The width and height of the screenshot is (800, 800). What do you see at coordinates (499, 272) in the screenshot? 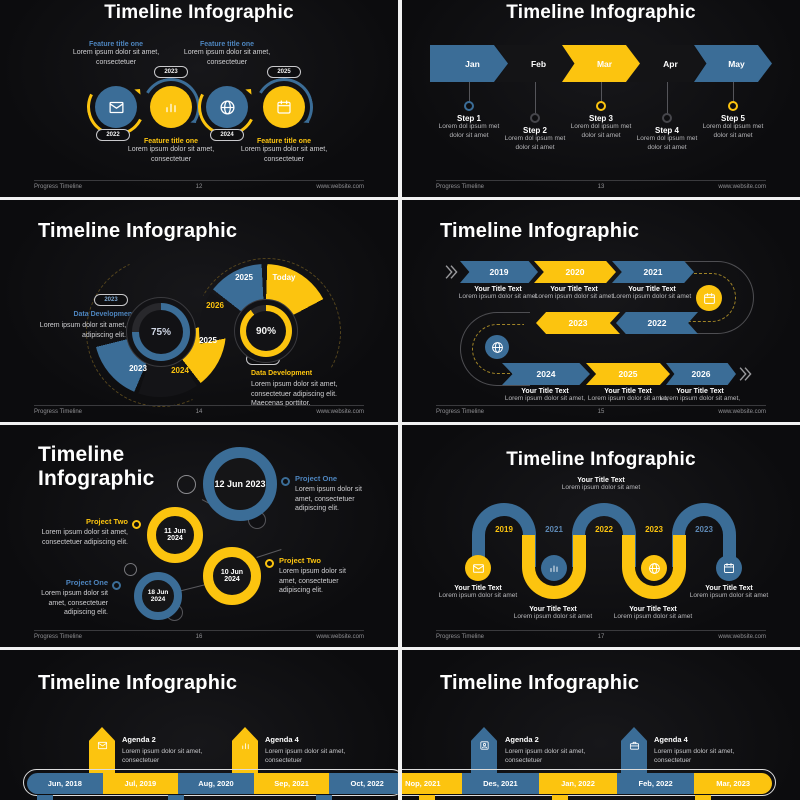
I see `arrow-2019: 2019` at bounding box center [499, 272].